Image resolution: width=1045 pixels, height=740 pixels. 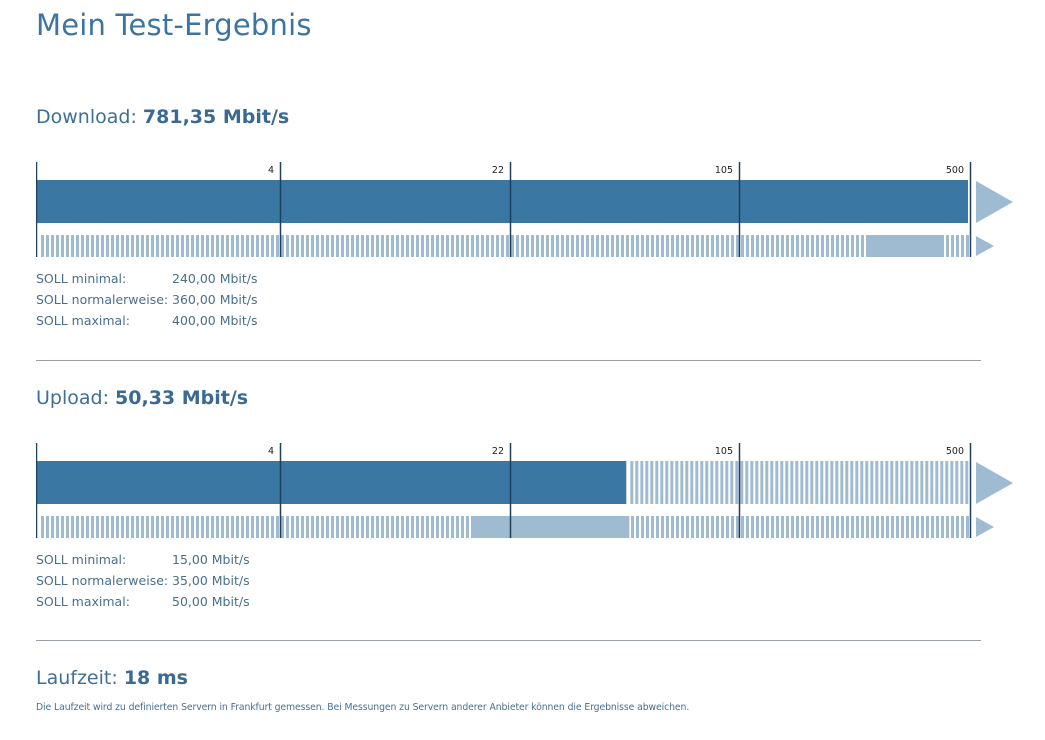 I want to click on section-divider, so click(x=508, y=360).